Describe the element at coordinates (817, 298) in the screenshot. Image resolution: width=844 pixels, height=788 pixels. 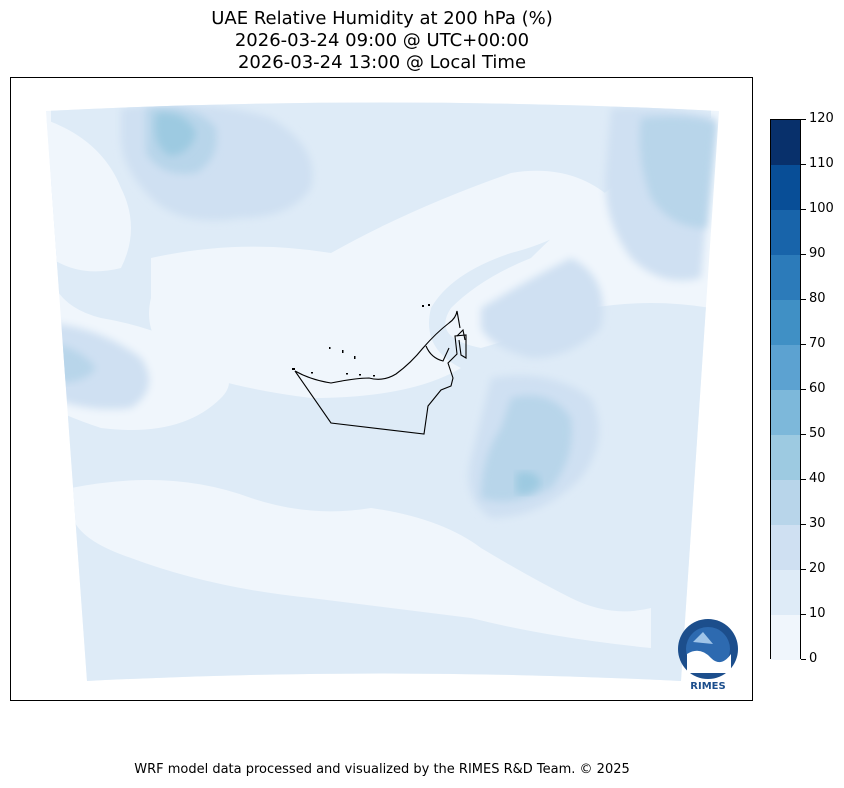
I see `colorbar-tick-label: 80` at that location.